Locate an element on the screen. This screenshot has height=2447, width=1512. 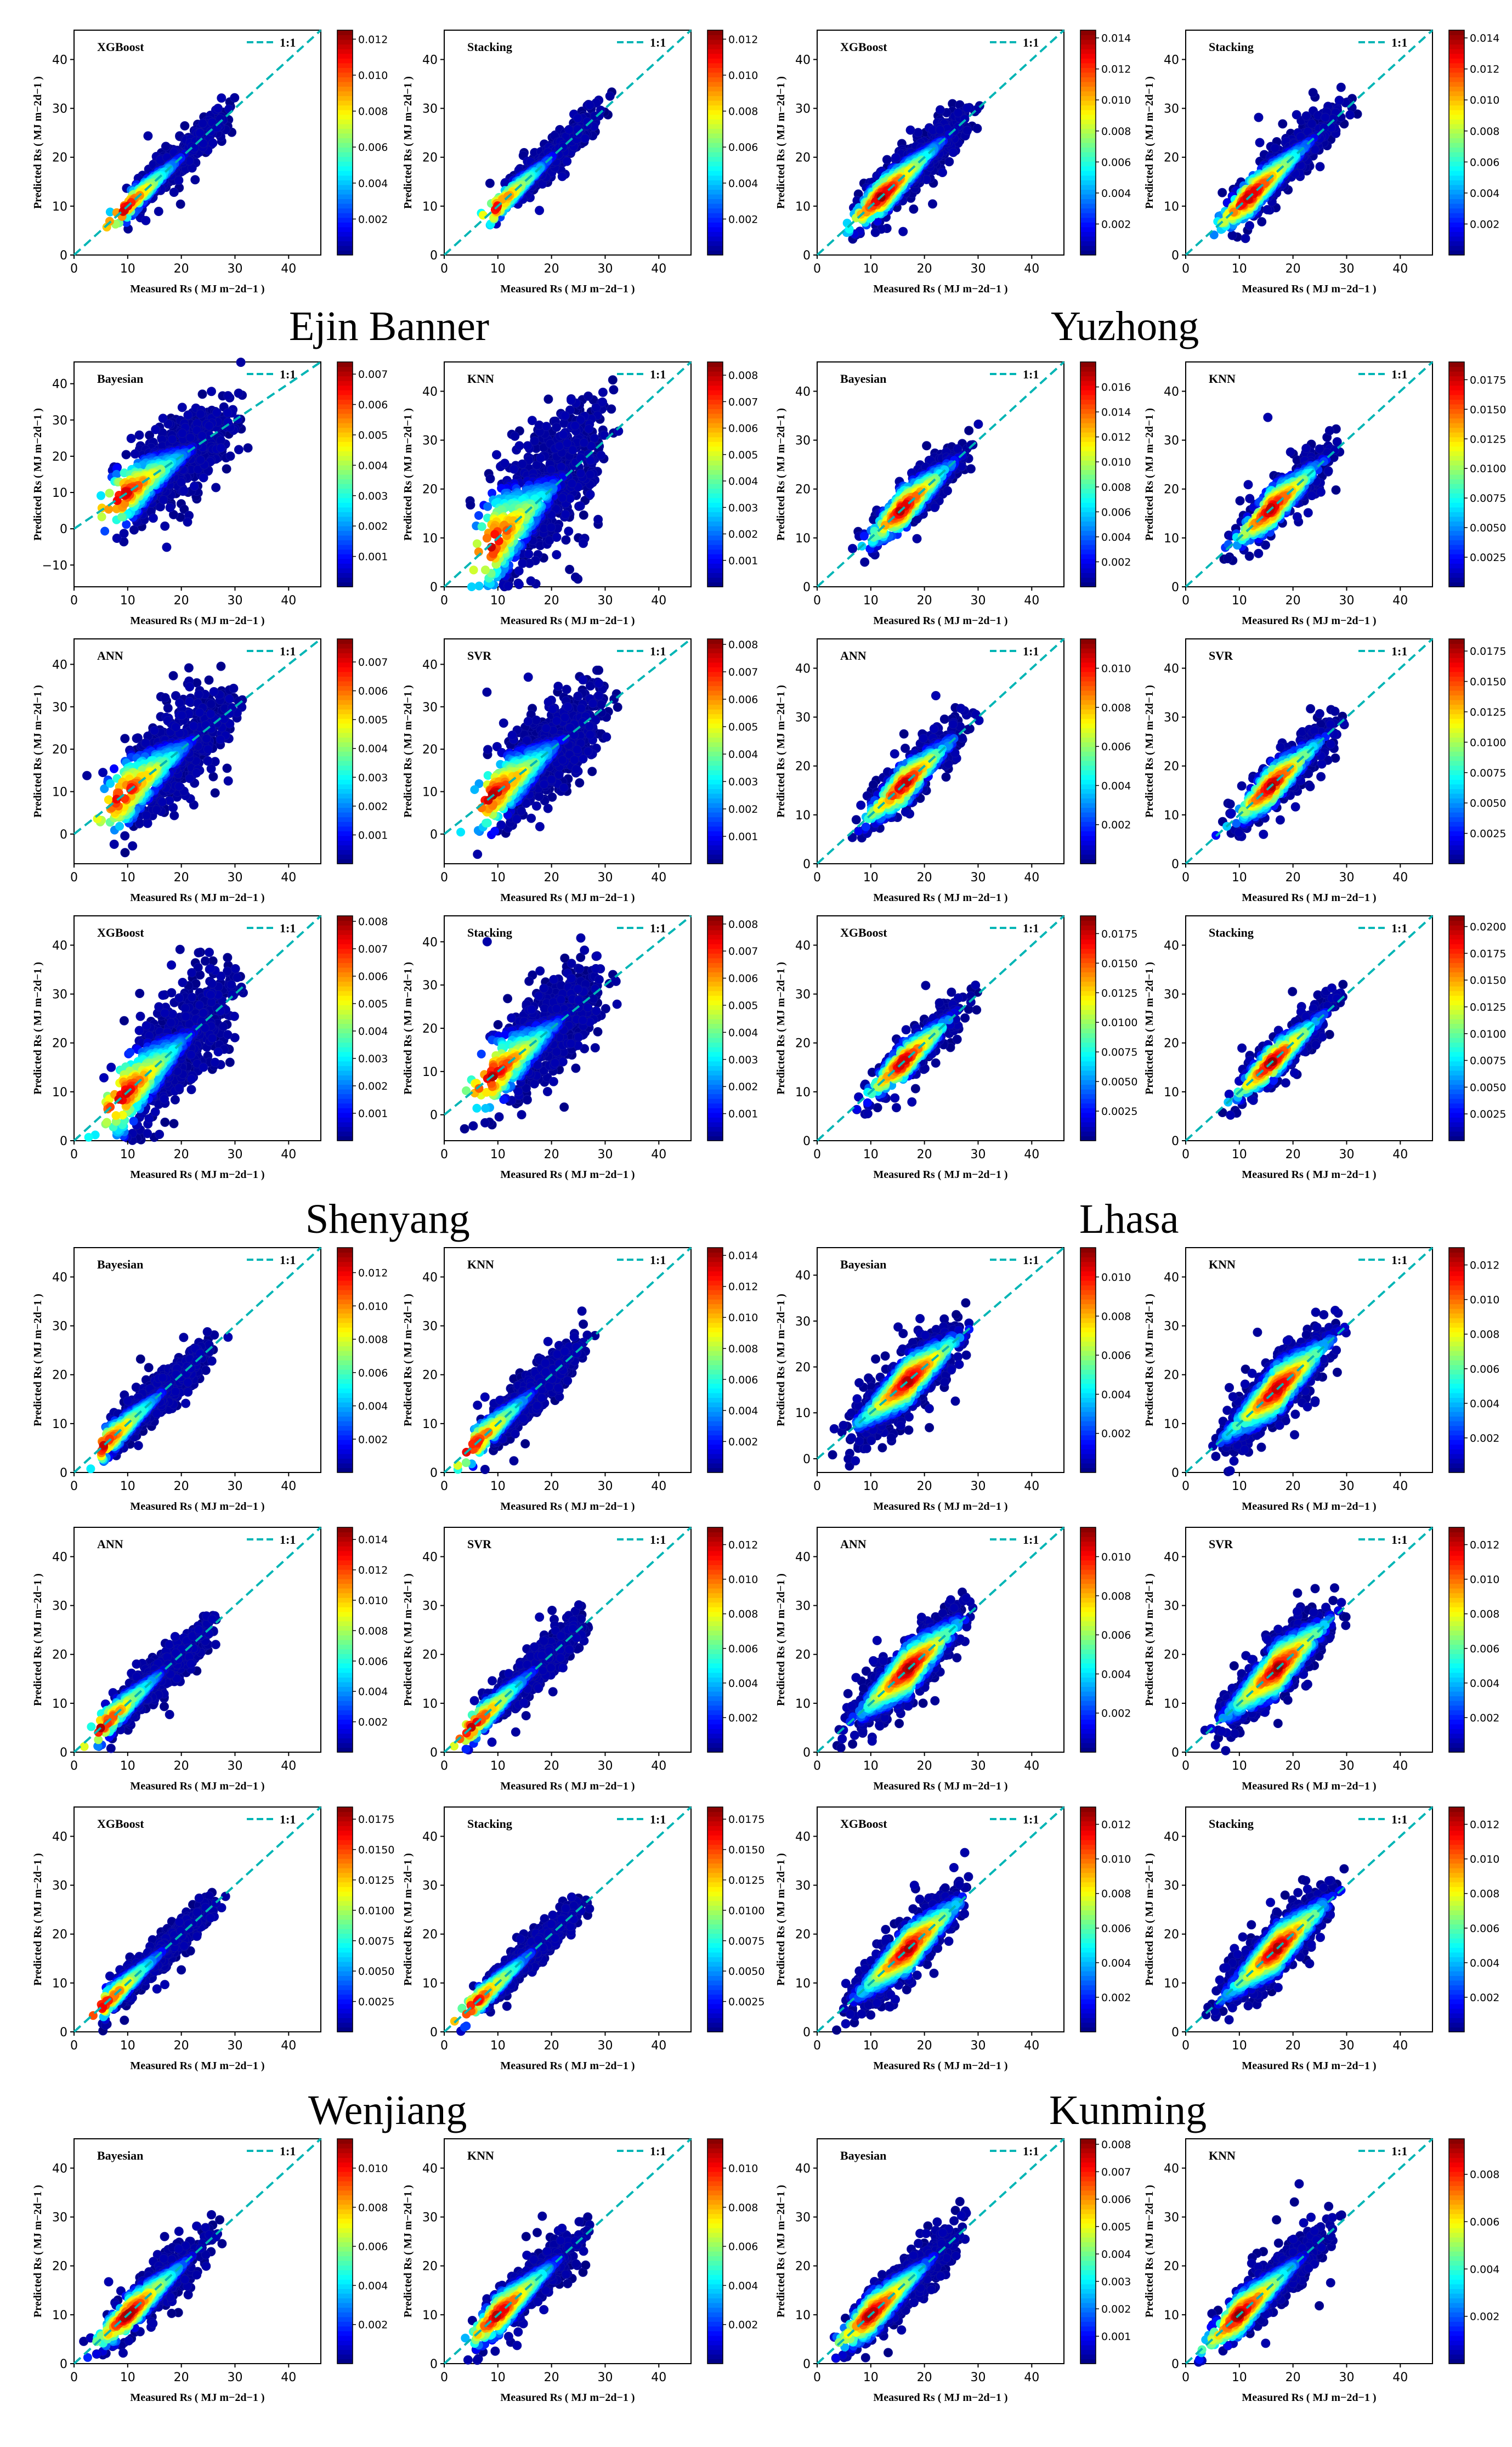
colorbar-tick-label: 0.002 is located at coordinates (1484, 224).